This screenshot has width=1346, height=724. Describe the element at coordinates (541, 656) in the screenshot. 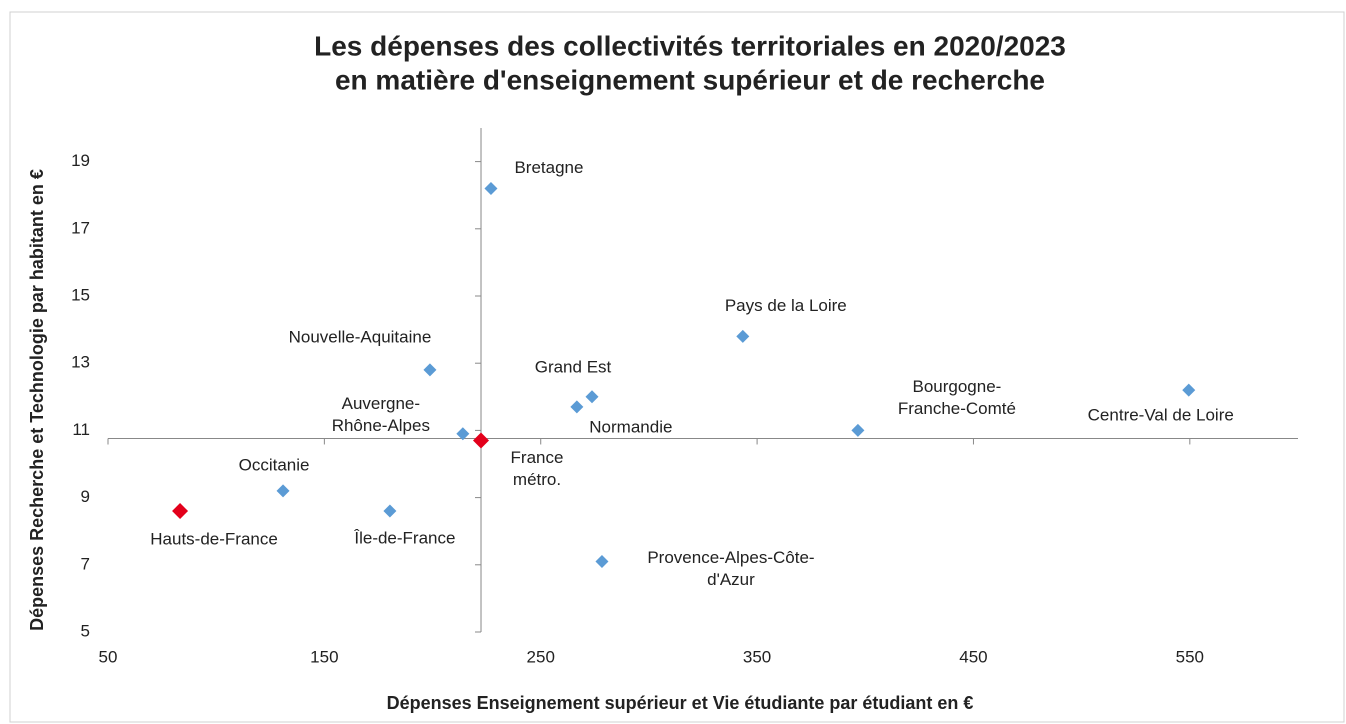

I see `x-tick-label: 250` at that location.